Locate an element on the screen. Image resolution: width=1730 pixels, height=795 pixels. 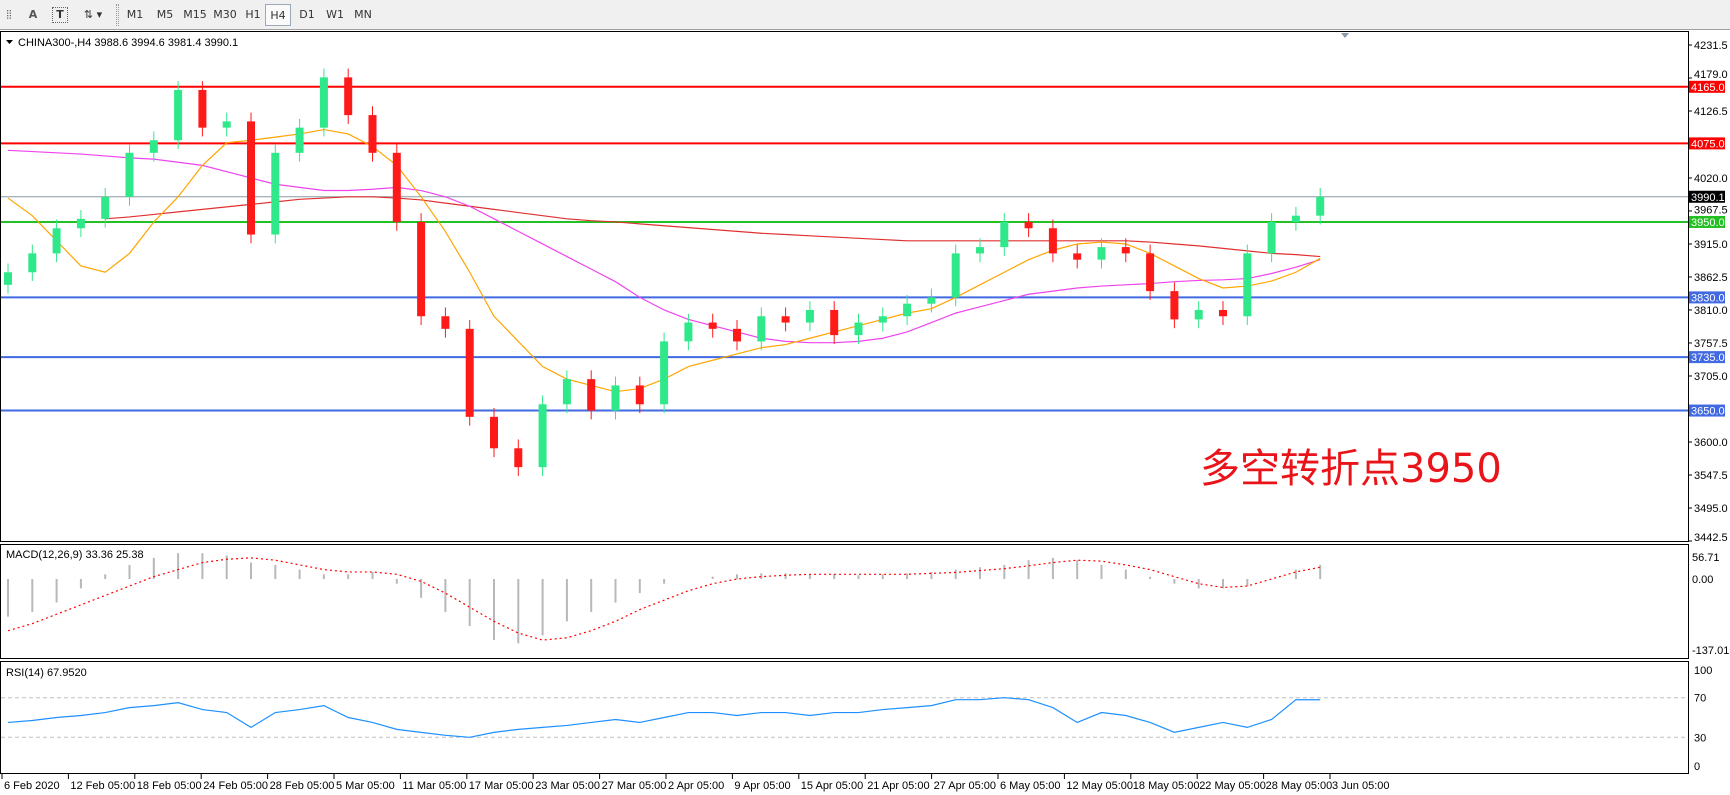
y-tick-label: 3967.5 is located at coordinates (1711, 210).